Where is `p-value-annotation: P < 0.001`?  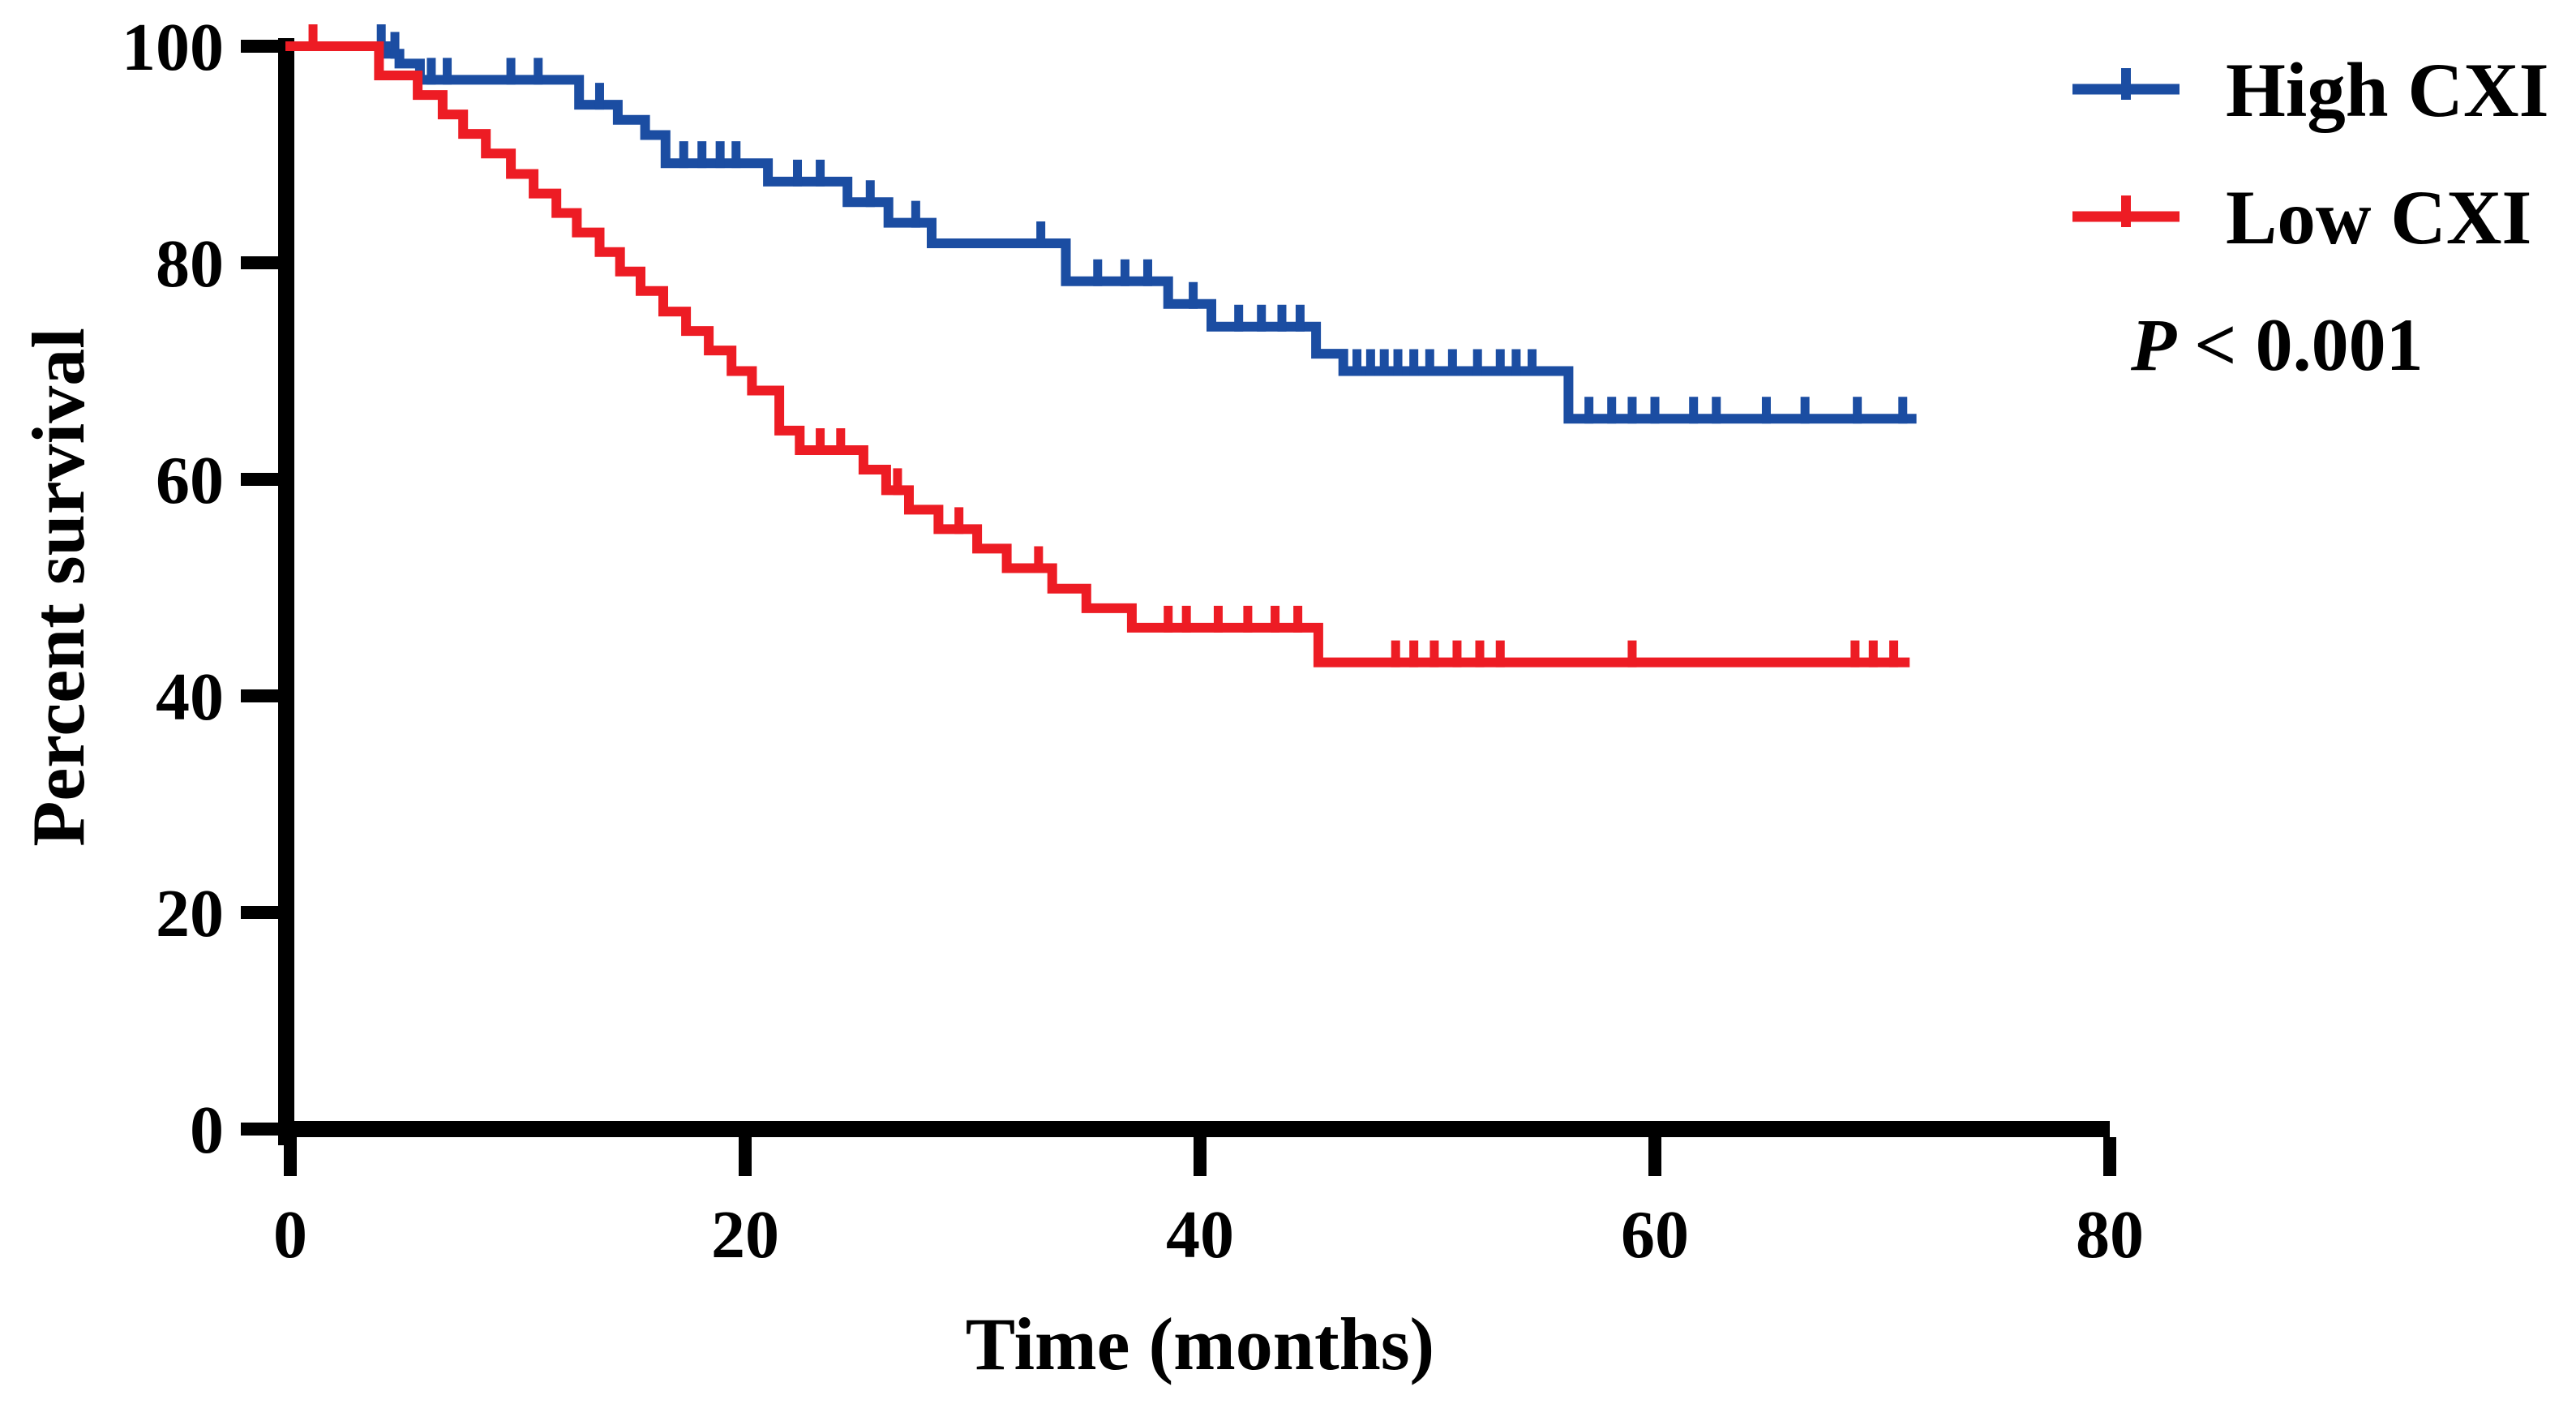
p-value-annotation: P < 0.001 is located at coordinates (2277, 345).